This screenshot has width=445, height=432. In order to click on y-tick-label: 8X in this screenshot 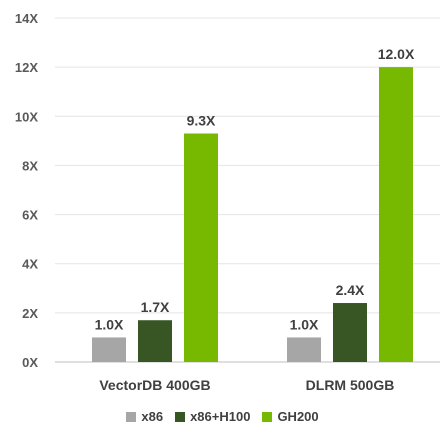, I will do `click(30, 165)`.